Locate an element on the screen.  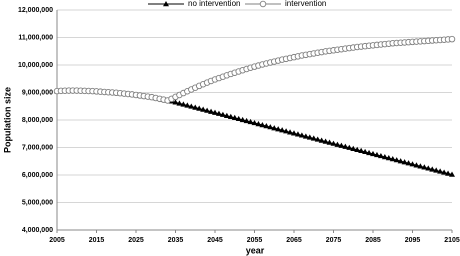
x-tick-label: 2105 is located at coordinates (452, 240).